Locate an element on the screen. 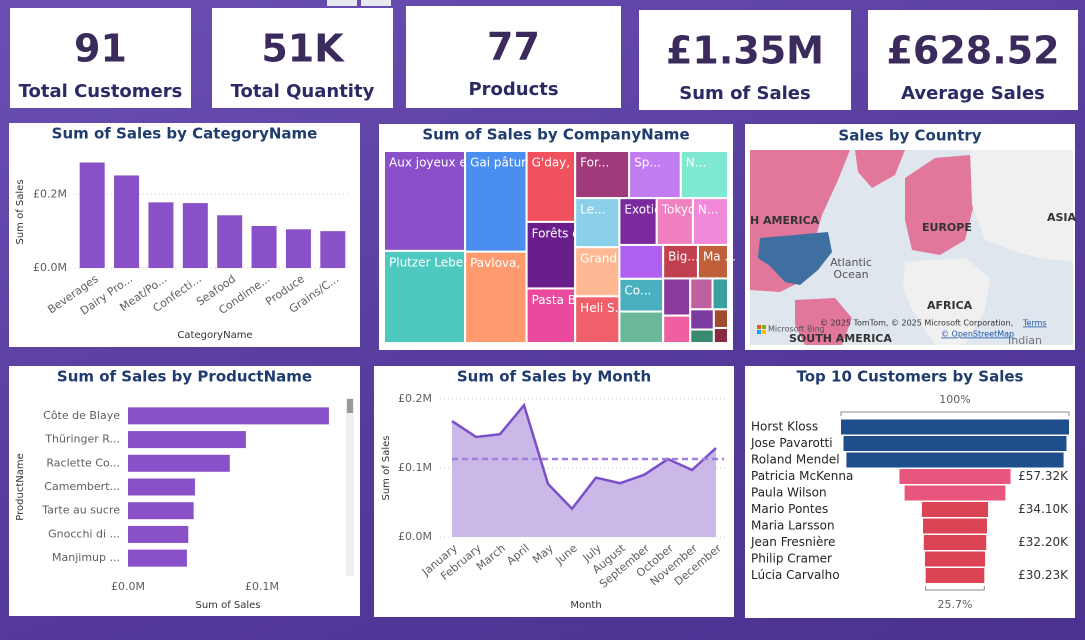 The height and width of the screenshot is (640, 1085). funnel-top-label: 100% is located at coordinates (954, 399).